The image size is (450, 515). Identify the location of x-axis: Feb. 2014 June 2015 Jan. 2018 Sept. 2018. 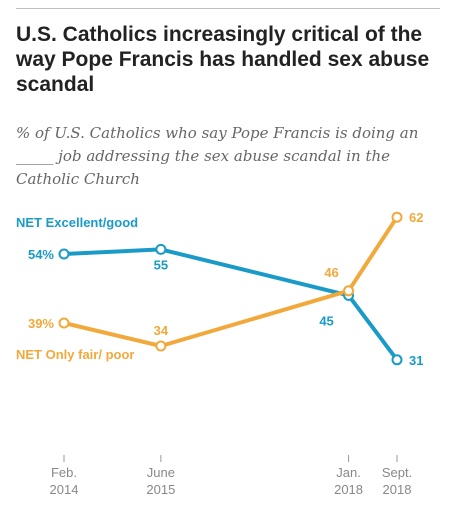
(231, 476).